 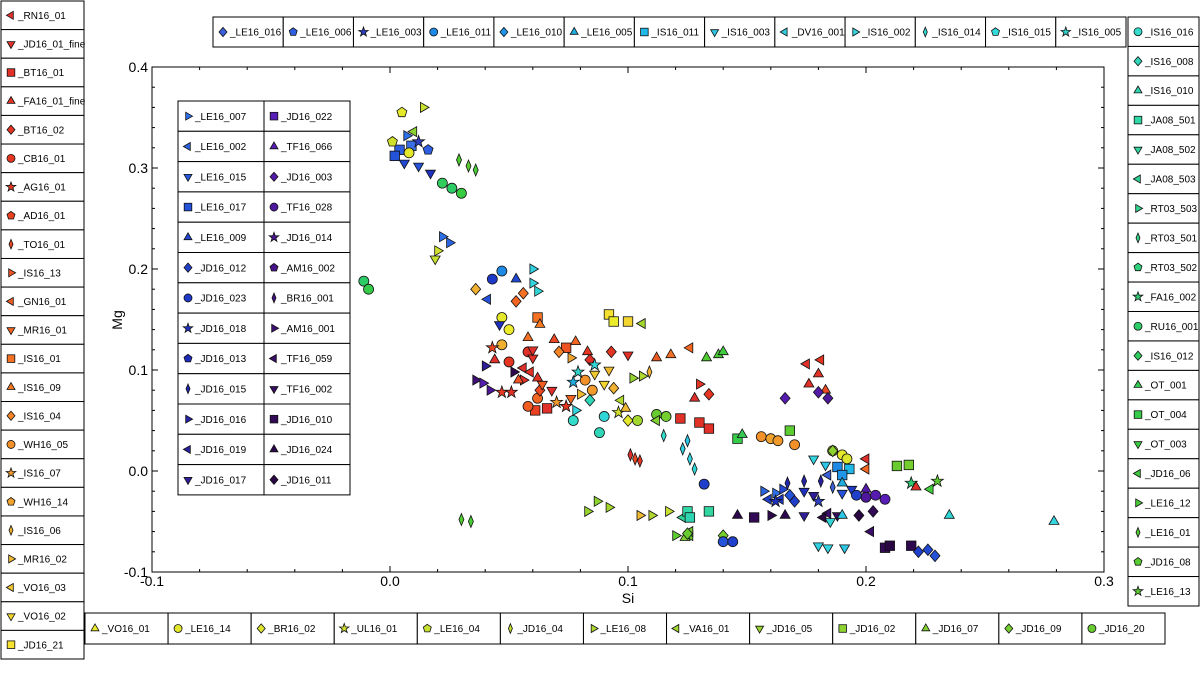 What do you see at coordinates (866, 581) in the screenshot?
I see `x-tick-label: 0.2` at bounding box center [866, 581].